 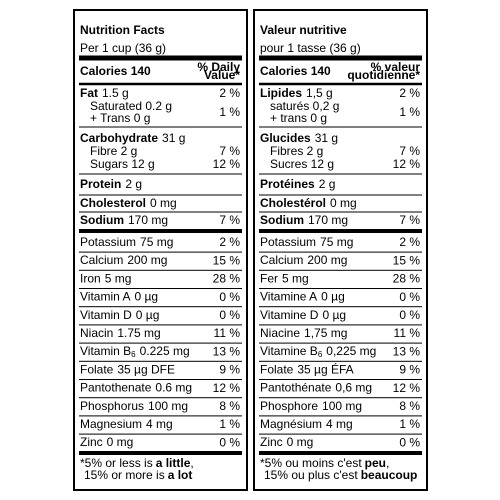 What do you see at coordinates (289, 406) in the screenshot?
I see `nutrient-name: Phosphore` at bounding box center [289, 406].